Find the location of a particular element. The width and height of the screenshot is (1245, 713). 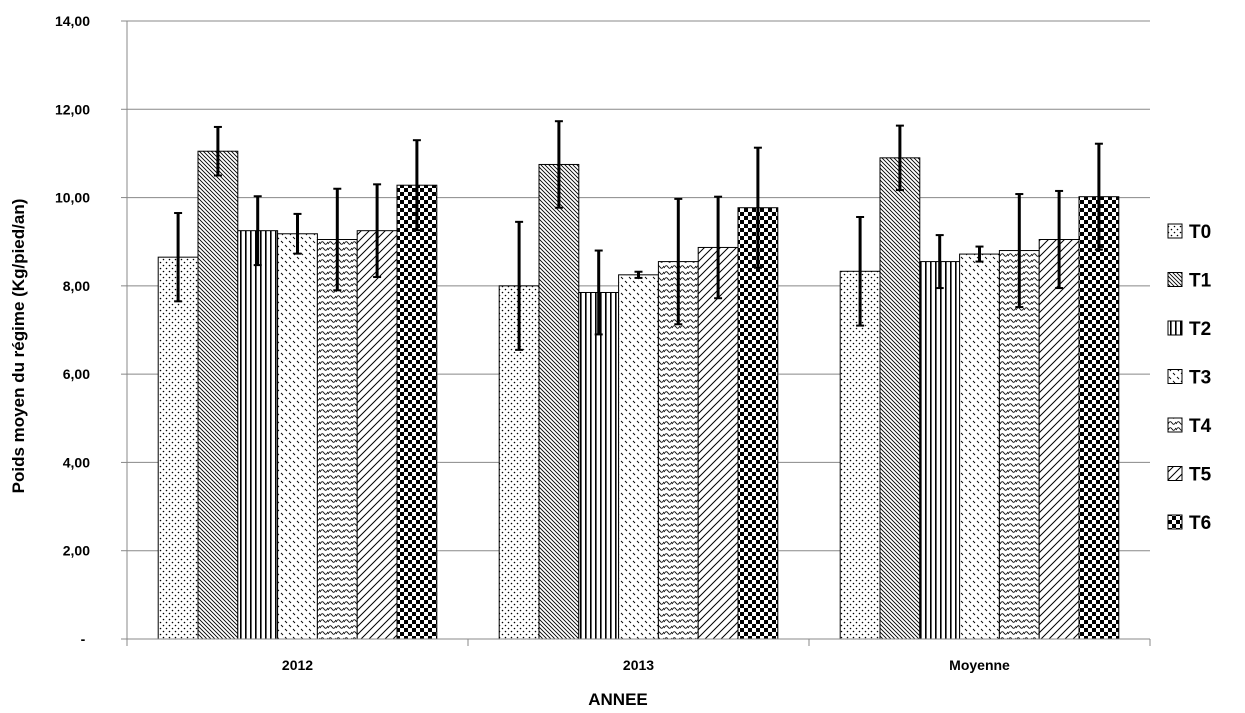

y-tick-label-6: 12,00 is located at coordinates (72, 109).